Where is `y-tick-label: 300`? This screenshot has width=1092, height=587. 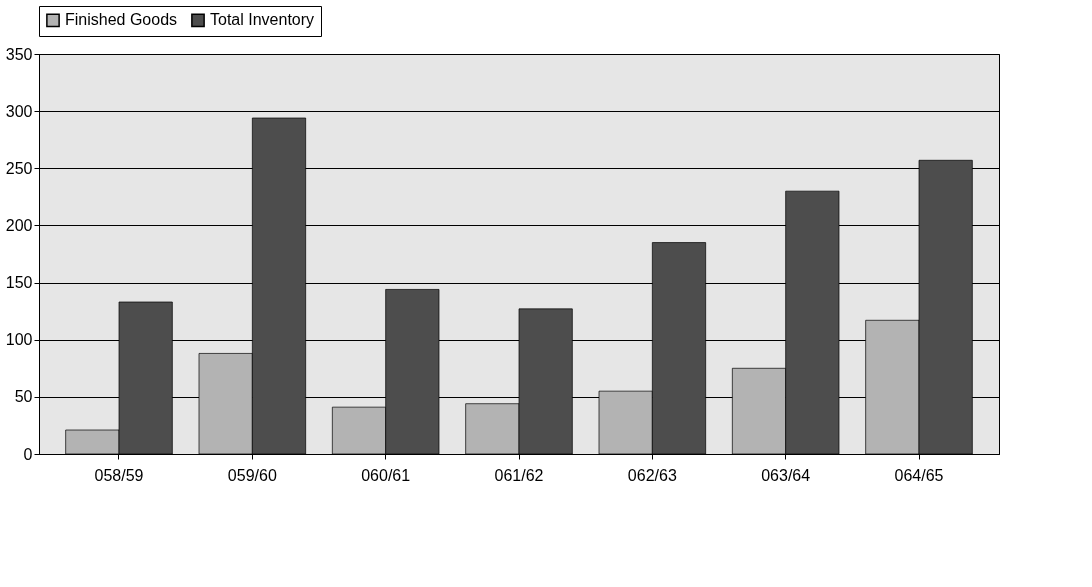
y-tick-label: 300 is located at coordinates (19, 111).